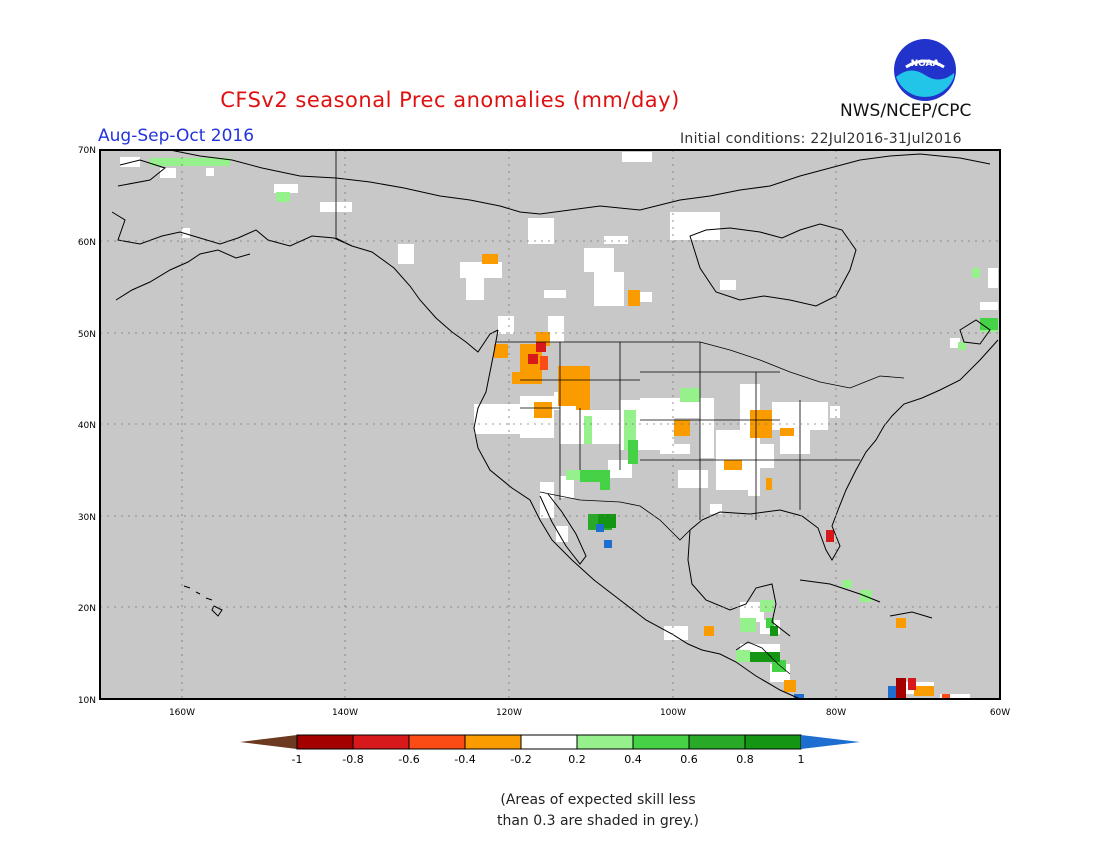  Describe the element at coordinates (352, 759) in the screenshot. I see `colorbar-label-neg08: -0.8` at that location.